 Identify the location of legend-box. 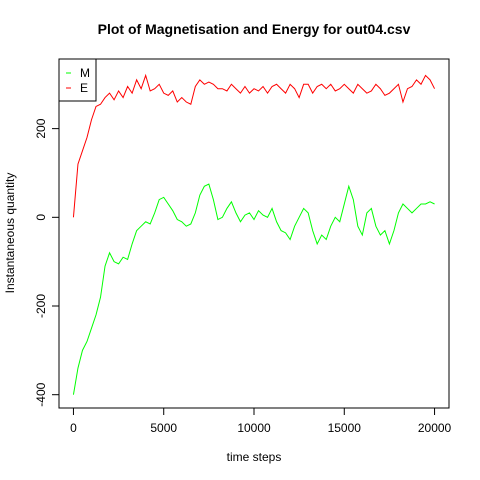
(77, 80).